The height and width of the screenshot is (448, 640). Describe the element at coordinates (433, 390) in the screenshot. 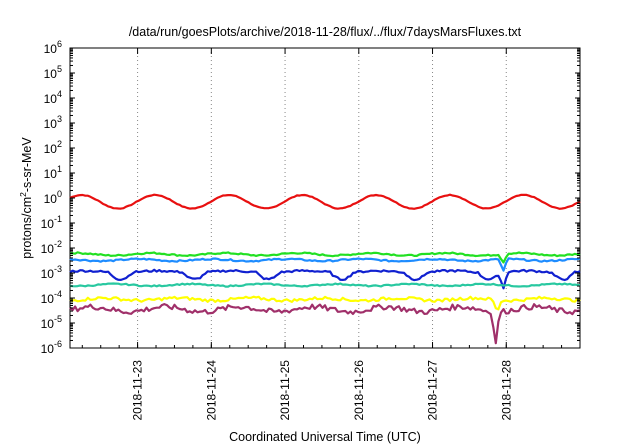

I see `x-tick-label: 2018-11-27` at that location.